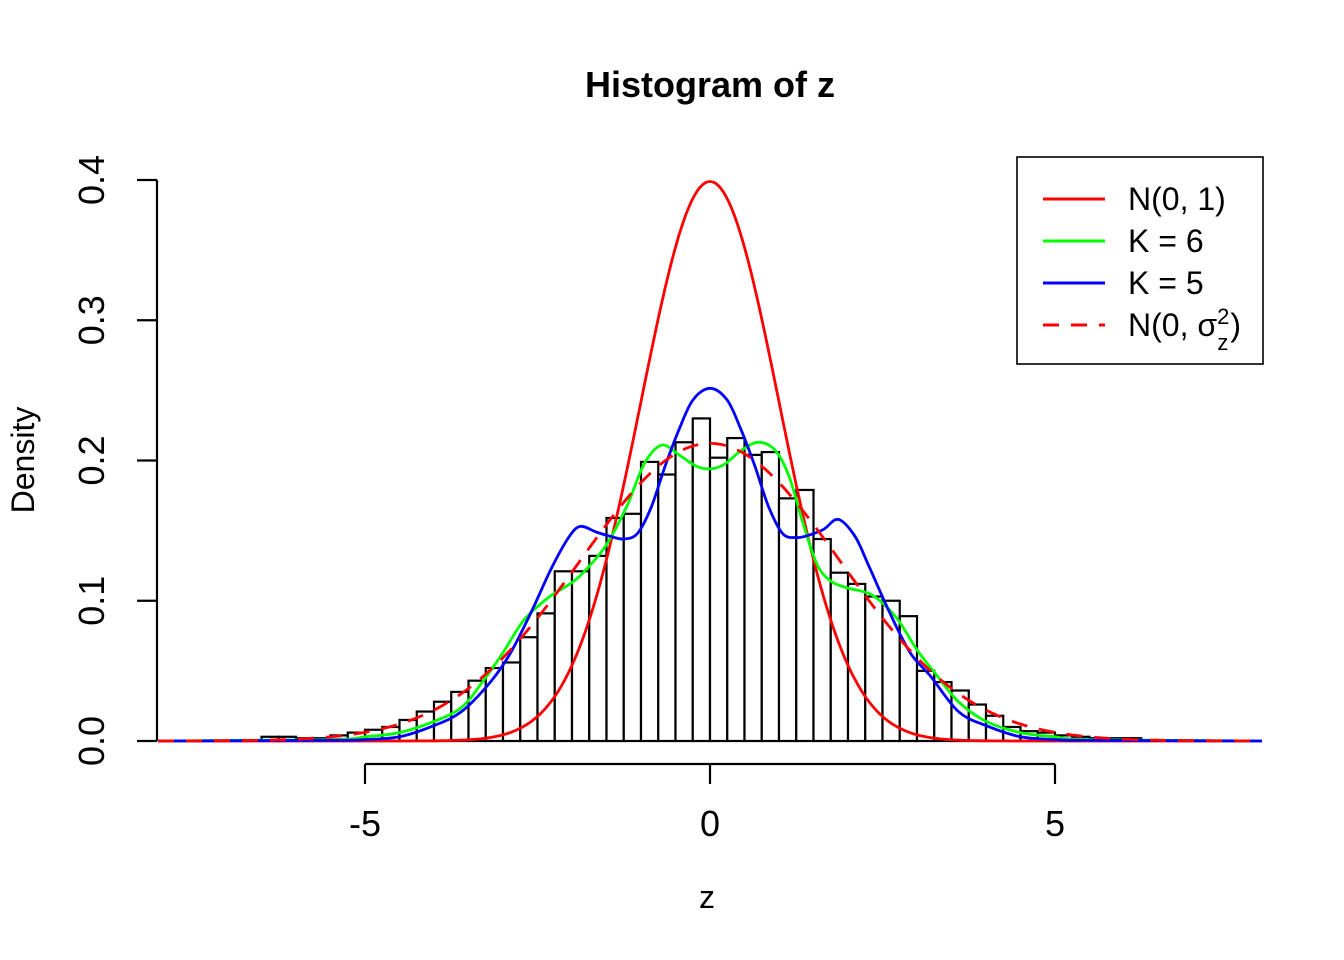 This screenshot has height=960, width=1344. What do you see at coordinates (707, 897) in the screenshot?
I see `x-axis-label: z` at bounding box center [707, 897].